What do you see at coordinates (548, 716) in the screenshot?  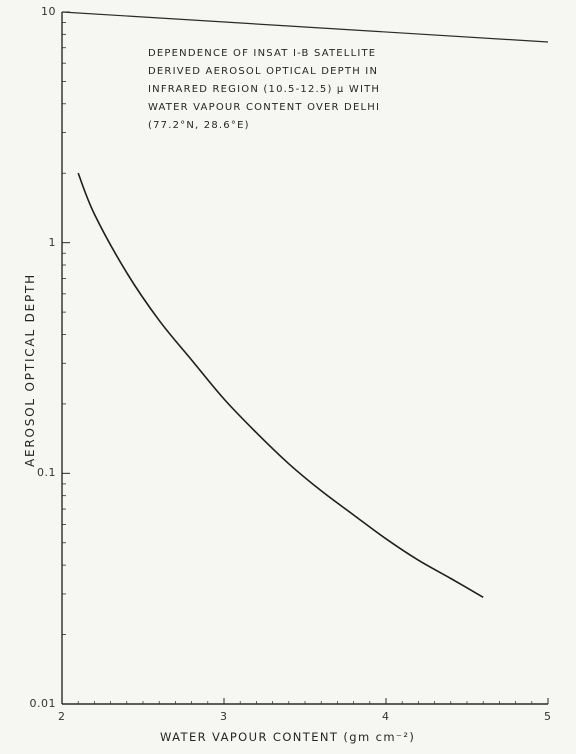 I see `x-tick-label: 5` at bounding box center [548, 716].